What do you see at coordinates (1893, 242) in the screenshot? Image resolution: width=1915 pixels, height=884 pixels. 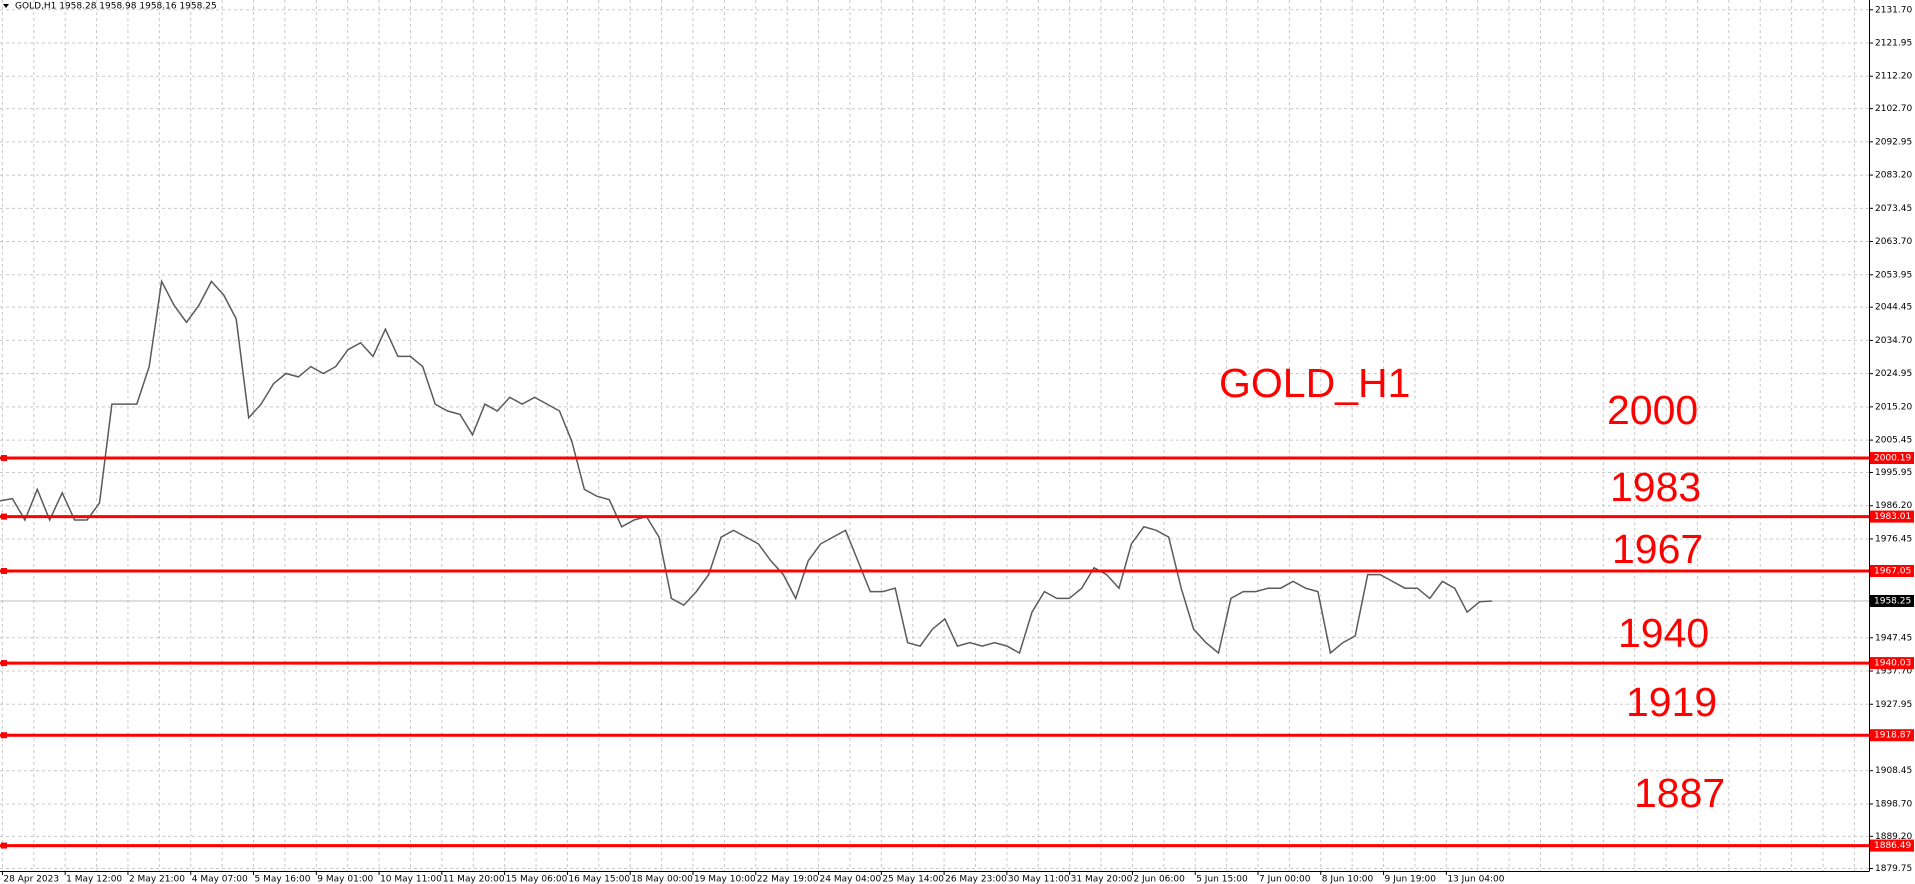 I see `y-tick-label: 2063.70` at bounding box center [1893, 242].